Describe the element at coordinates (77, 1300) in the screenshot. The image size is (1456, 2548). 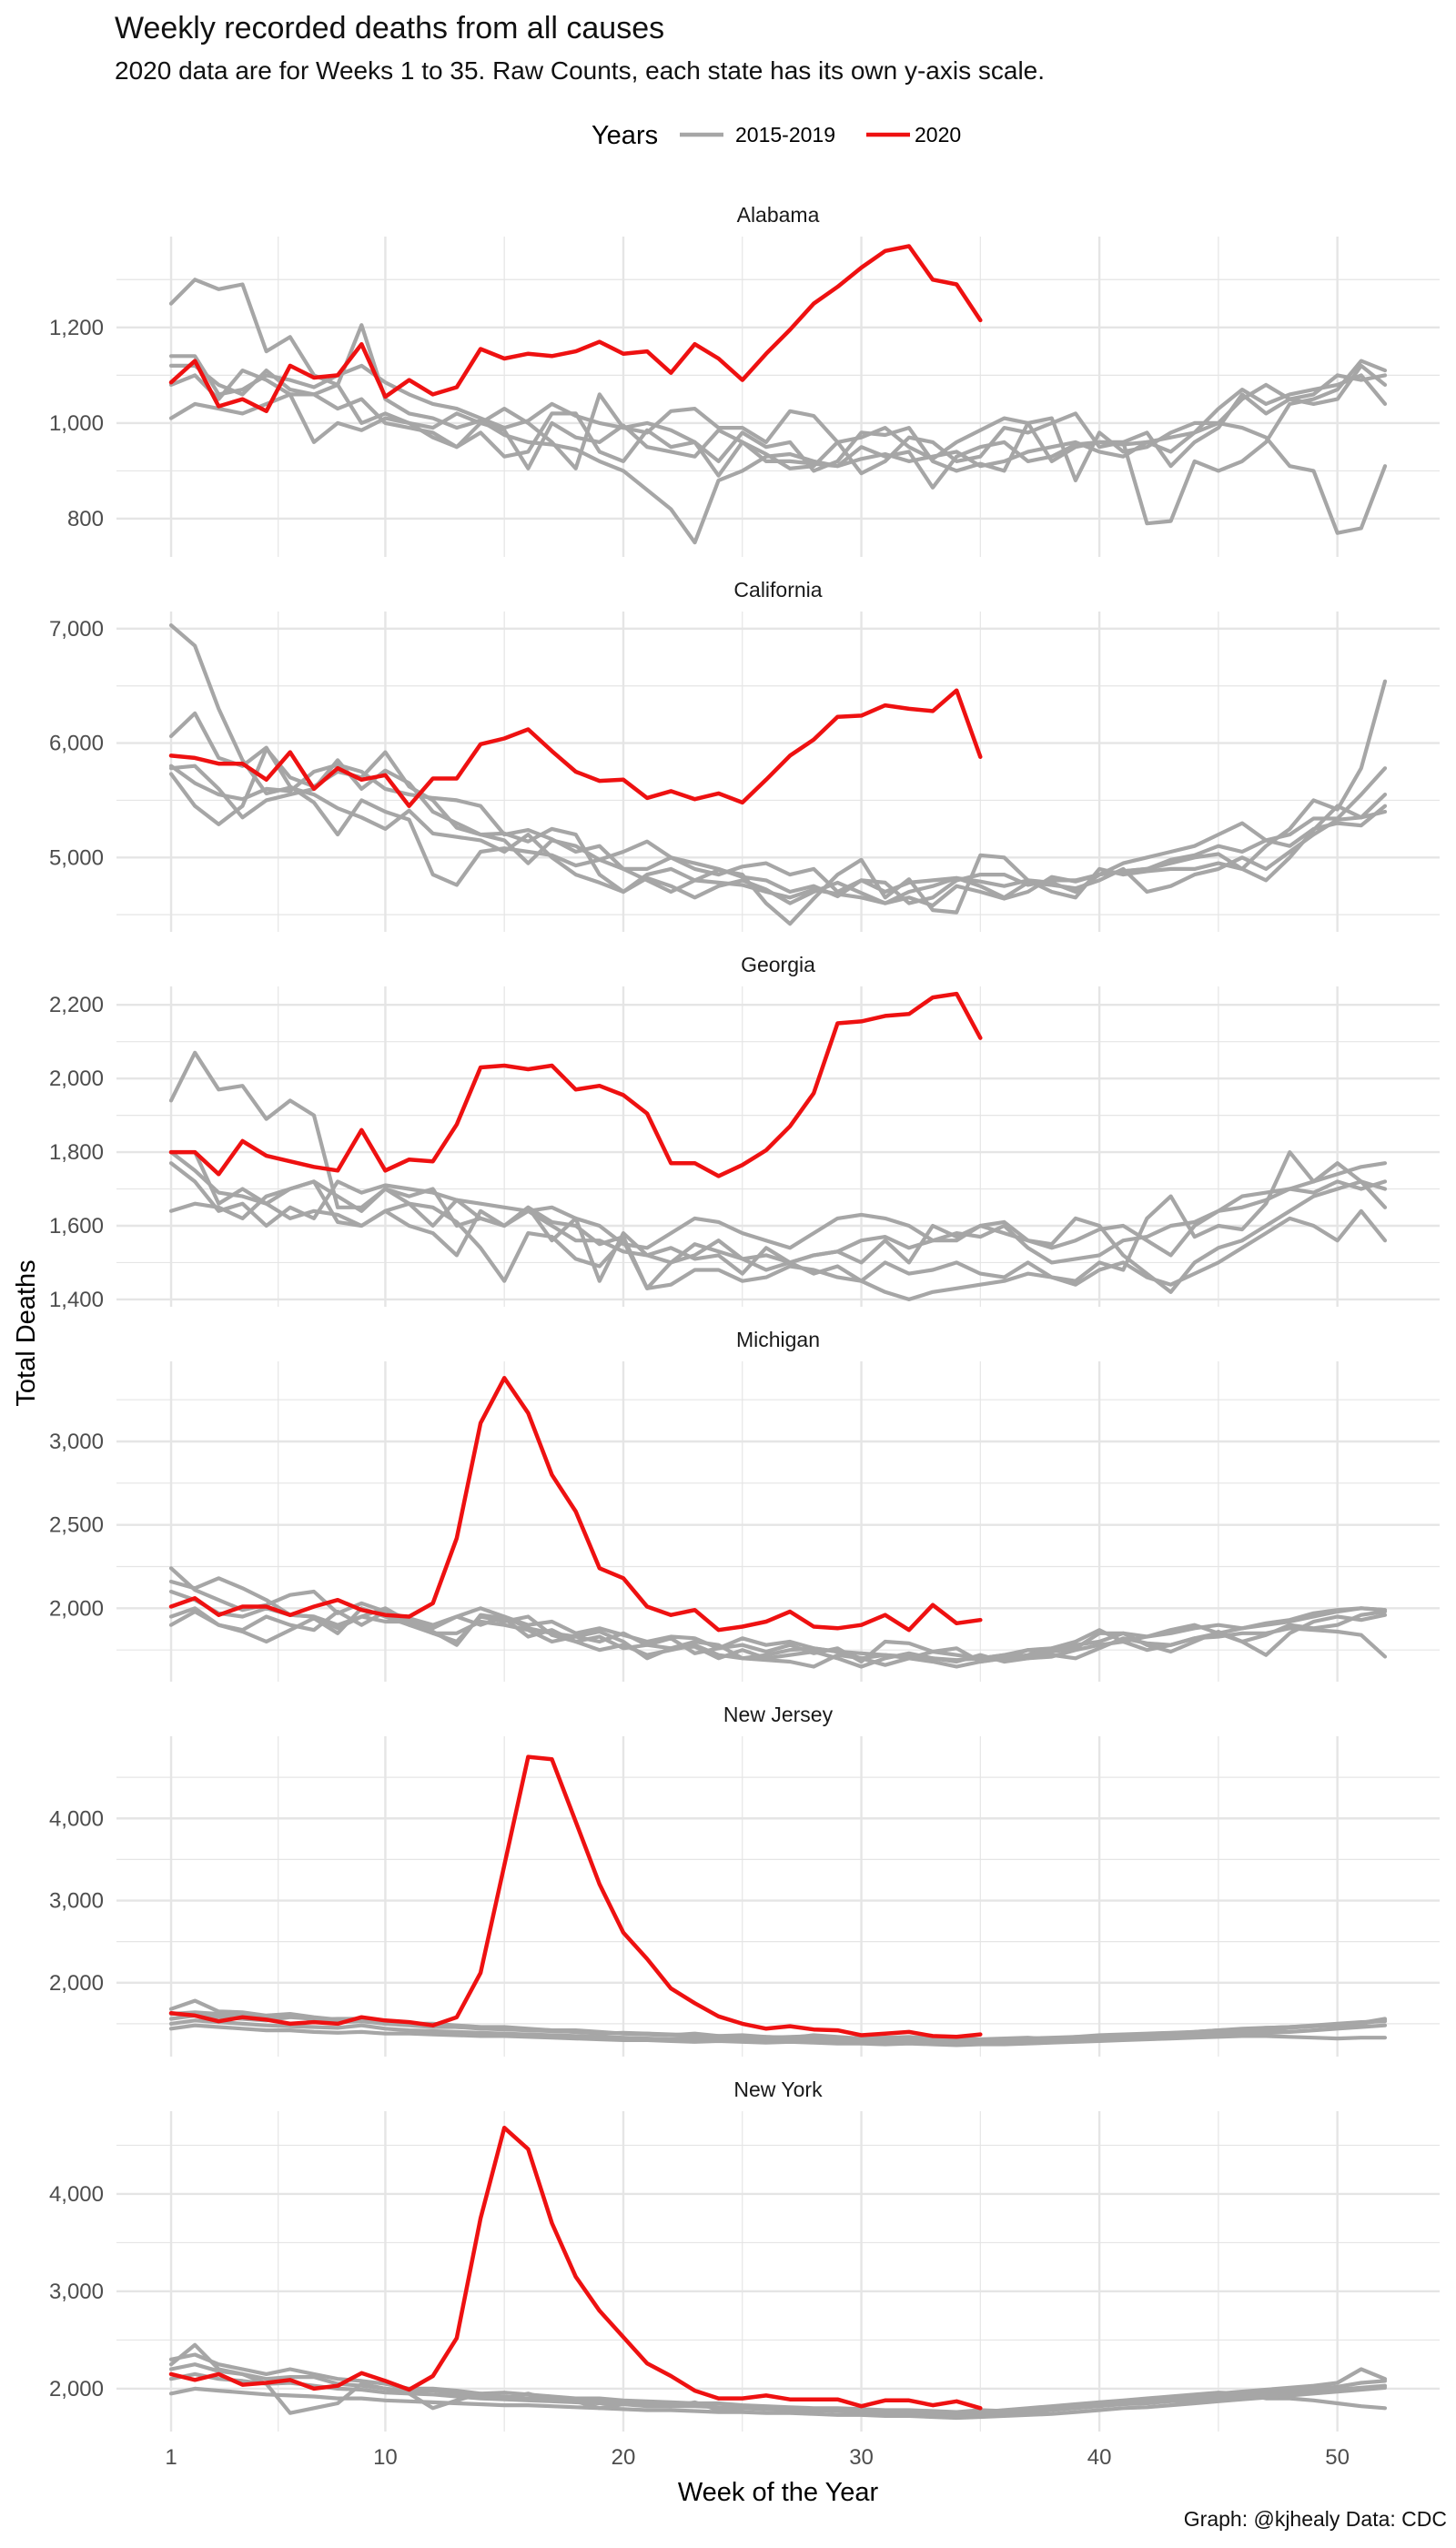
I see `y-tick-label: 1,400` at that location.